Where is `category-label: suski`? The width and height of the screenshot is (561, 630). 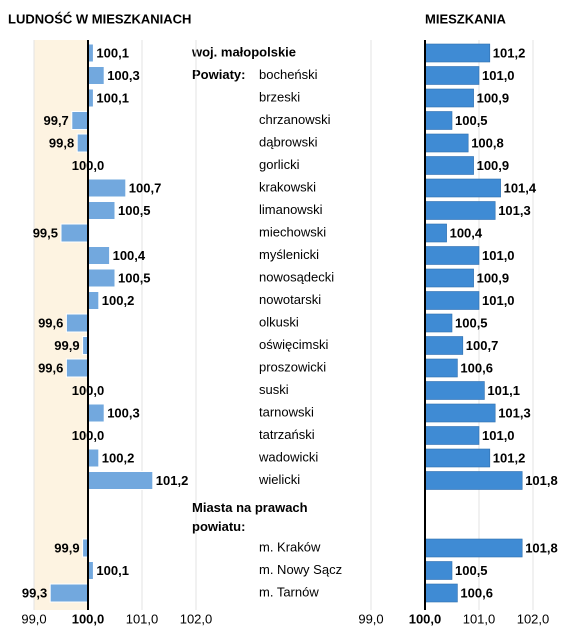 category-label: suski is located at coordinates (274, 389).